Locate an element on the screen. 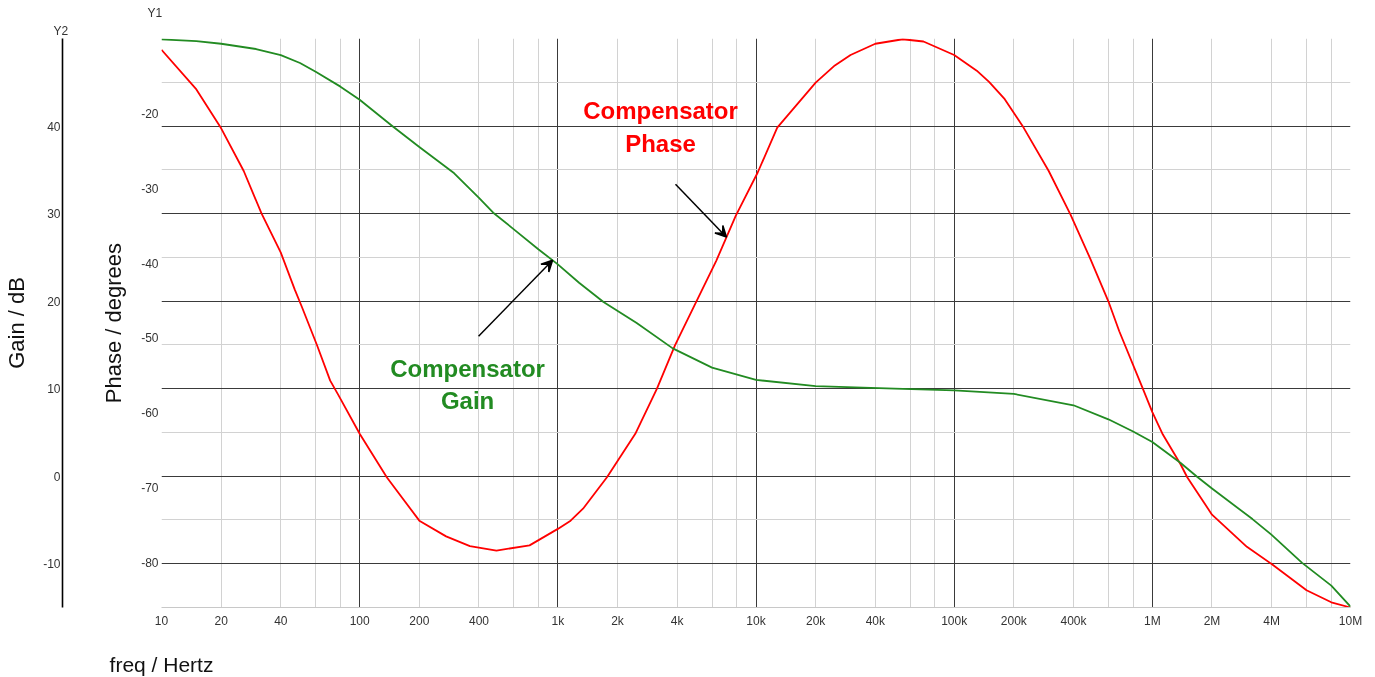 This screenshot has height=677, width=1375. y2-tick-label: 20 is located at coordinates (54, 301).